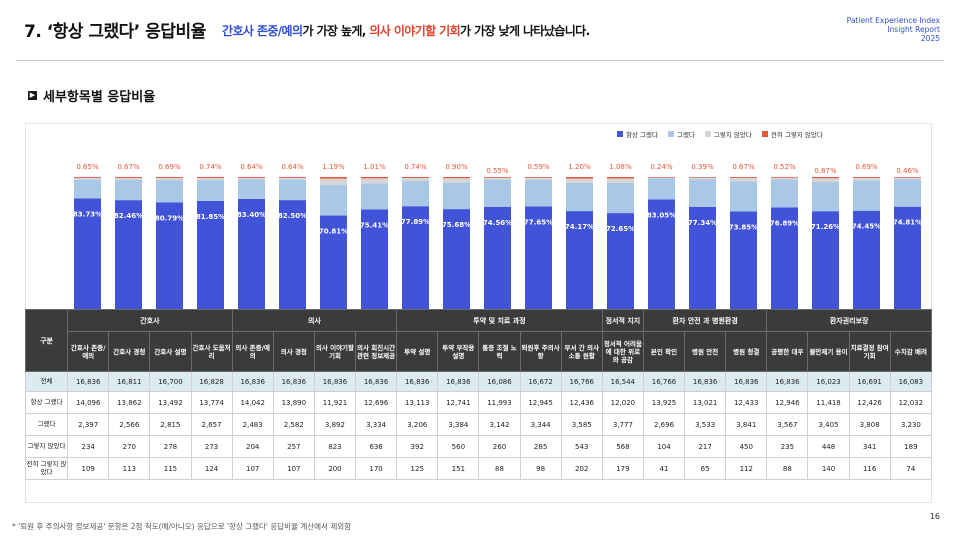  What do you see at coordinates (210, 217) in the screenshot?
I see `data-label-always: 81.85%` at bounding box center [210, 217].